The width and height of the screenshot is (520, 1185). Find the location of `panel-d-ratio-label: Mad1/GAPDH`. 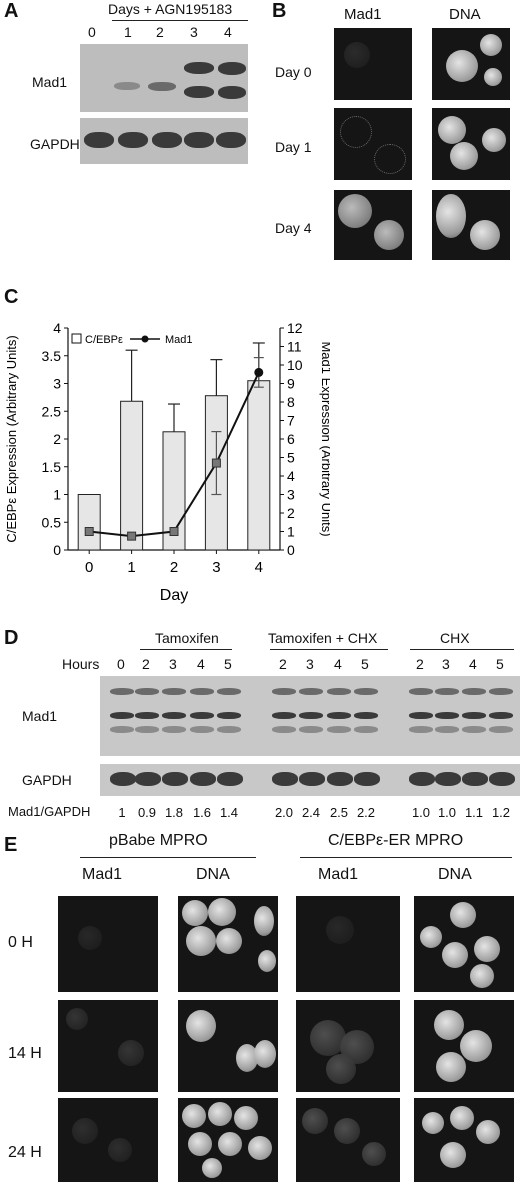

panel-d-ratio-label: Mad1/GAPDH is located at coordinates (49, 811).